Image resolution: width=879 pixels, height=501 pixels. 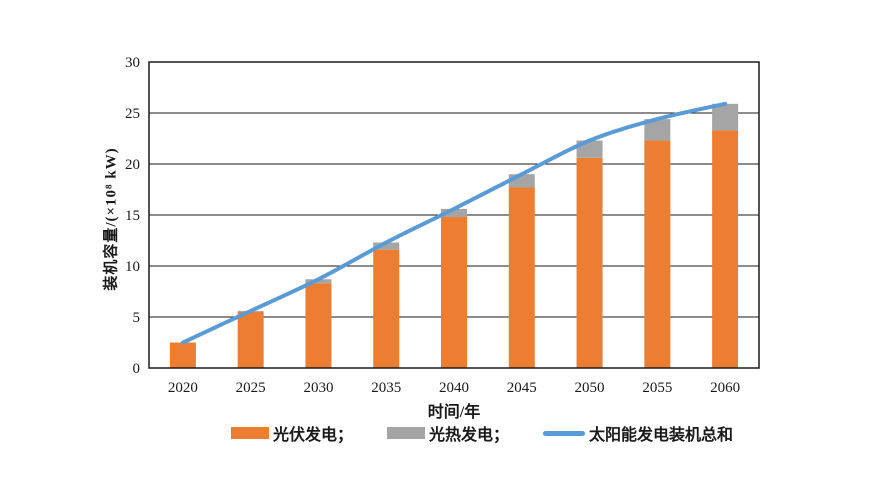 I want to click on legend: 光伏发电； 光热发电； 太阳能发电装机总和, so click(x=482, y=433).